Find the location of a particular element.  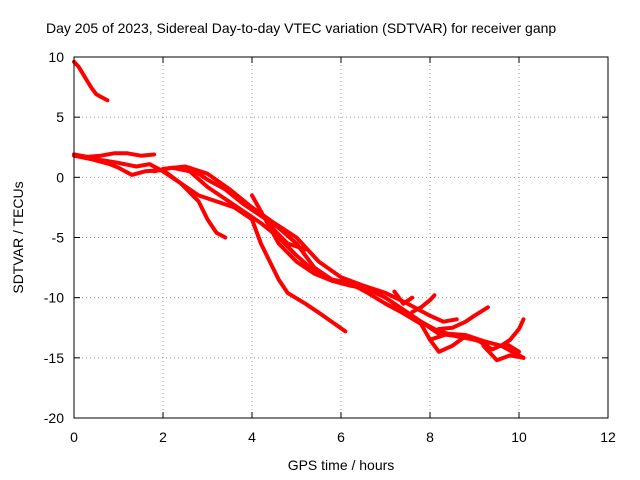

y-tick-label: 5 is located at coordinates (60, 117).